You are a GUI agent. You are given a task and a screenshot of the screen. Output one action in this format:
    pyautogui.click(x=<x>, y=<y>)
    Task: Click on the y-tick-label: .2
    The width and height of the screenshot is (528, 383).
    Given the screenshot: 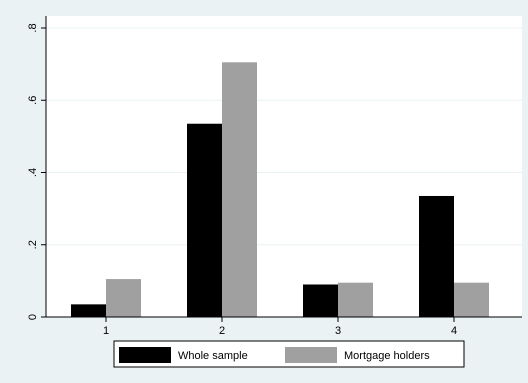 What is the action you would take?
    pyautogui.click(x=33, y=244)
    